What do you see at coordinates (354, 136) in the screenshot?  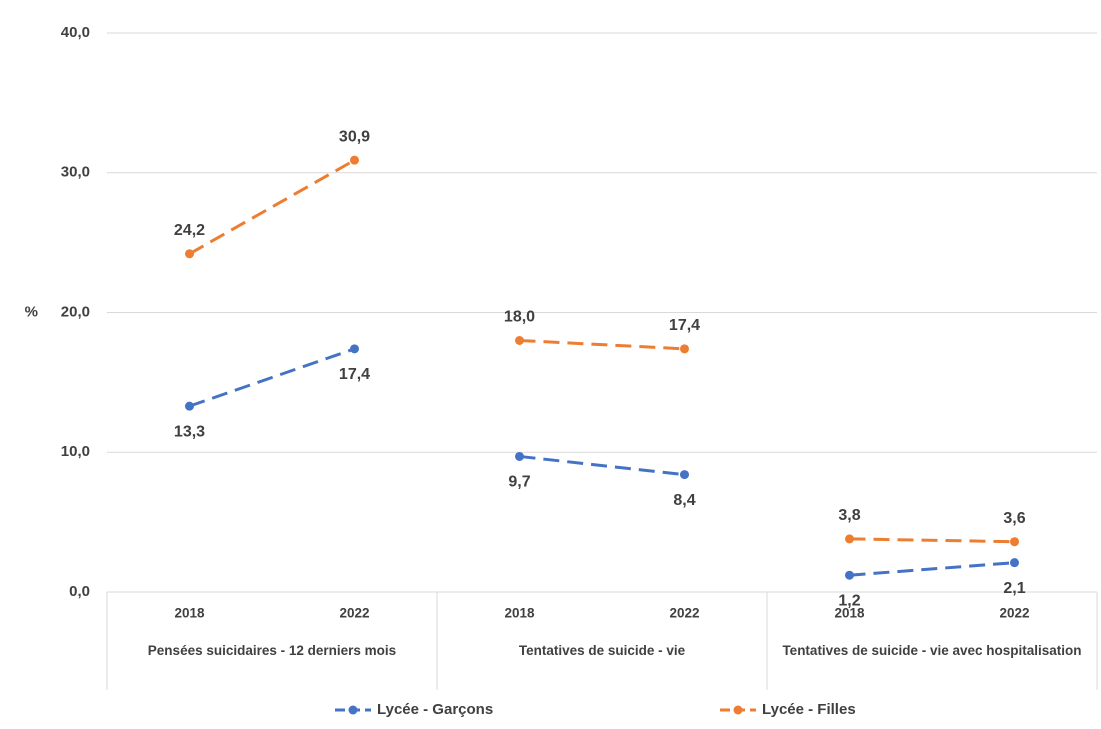 I see `data-label: 30,9` at bounding box center [354, 136].